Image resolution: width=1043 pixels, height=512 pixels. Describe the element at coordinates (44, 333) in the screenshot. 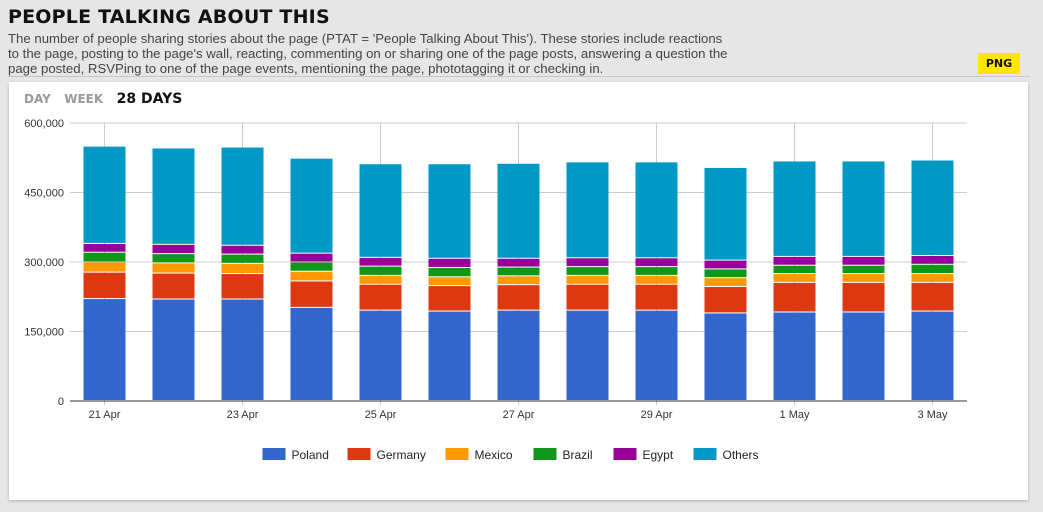

I see `y-tick-label: 150,000` at that location.